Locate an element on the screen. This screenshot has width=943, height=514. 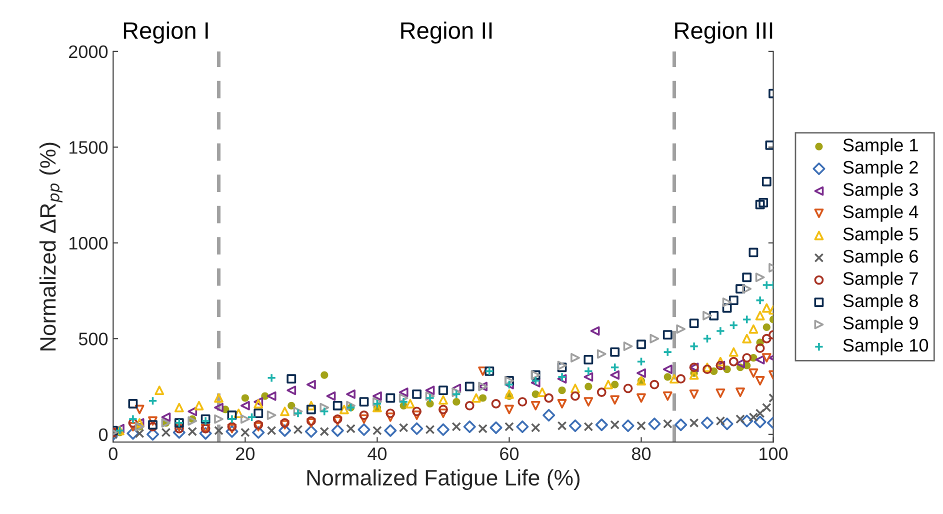
x-tick-label: 60 is located at coordinates (509, 453).